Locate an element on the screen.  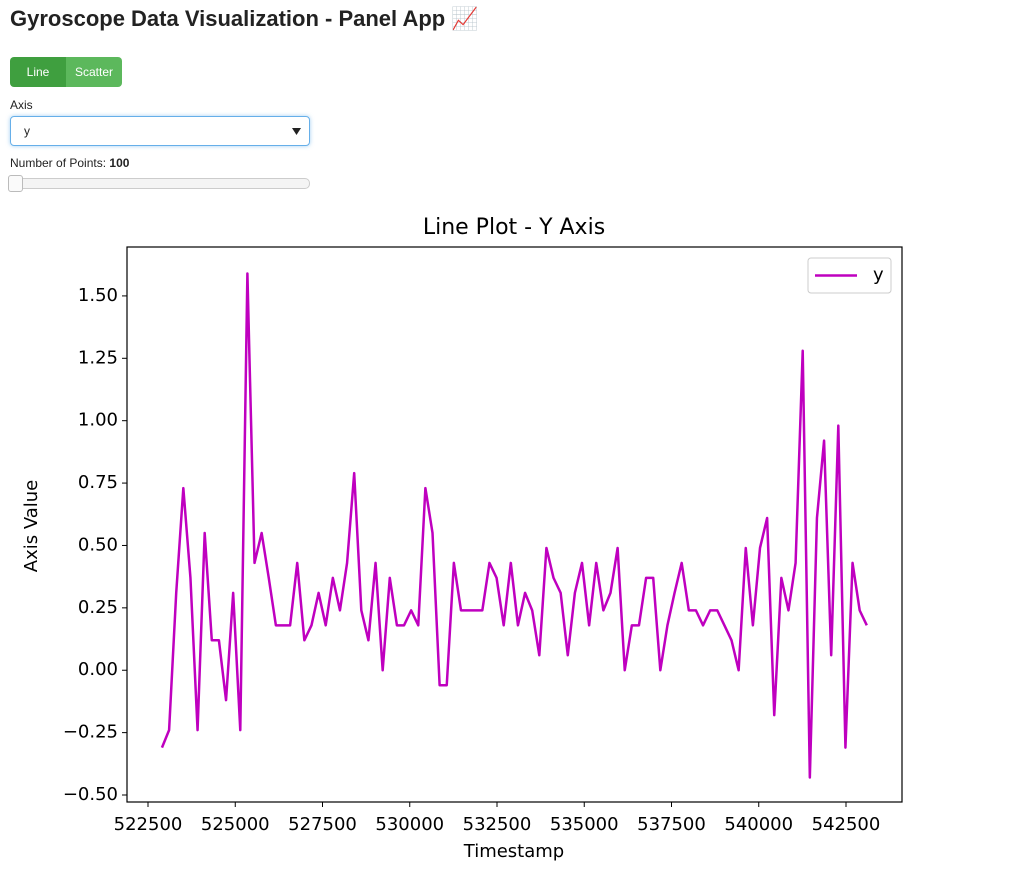
x-tick-label: 522500 is located at coordinates (148, 824).